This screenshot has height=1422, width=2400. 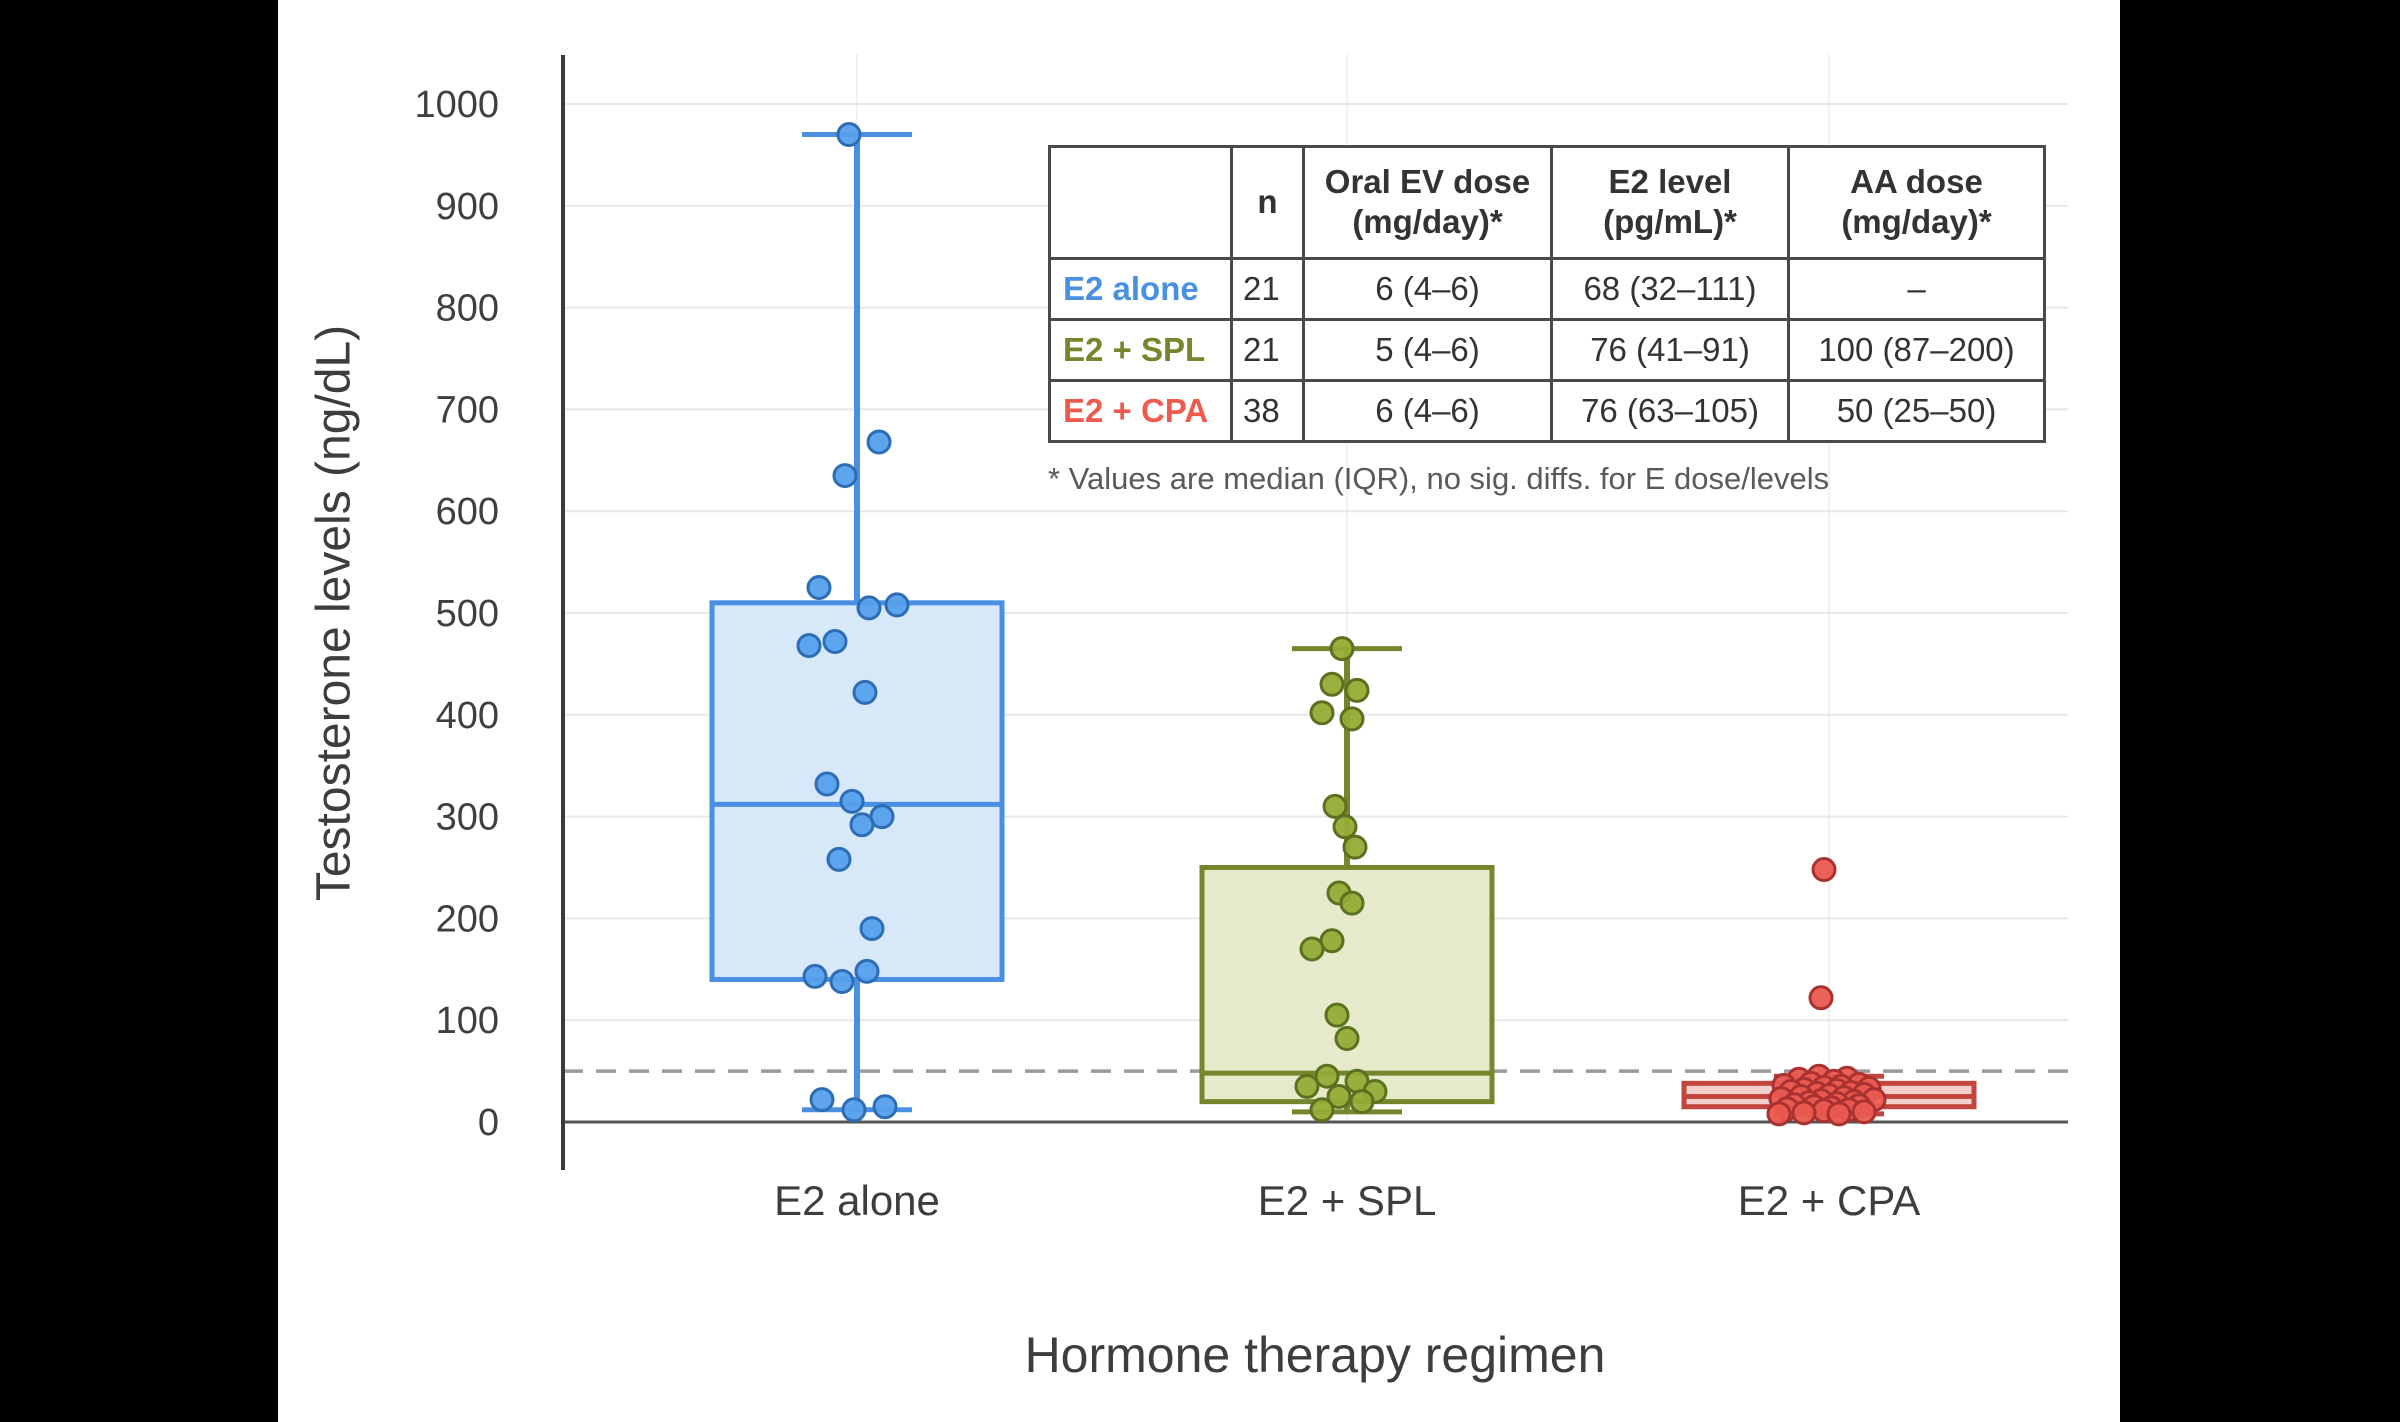 What do you see at coordinates (1315, 1355) in the screenshot?
I see `x-axis-title: Hormone therapy regimen` at bounding box center [1315, 1355].